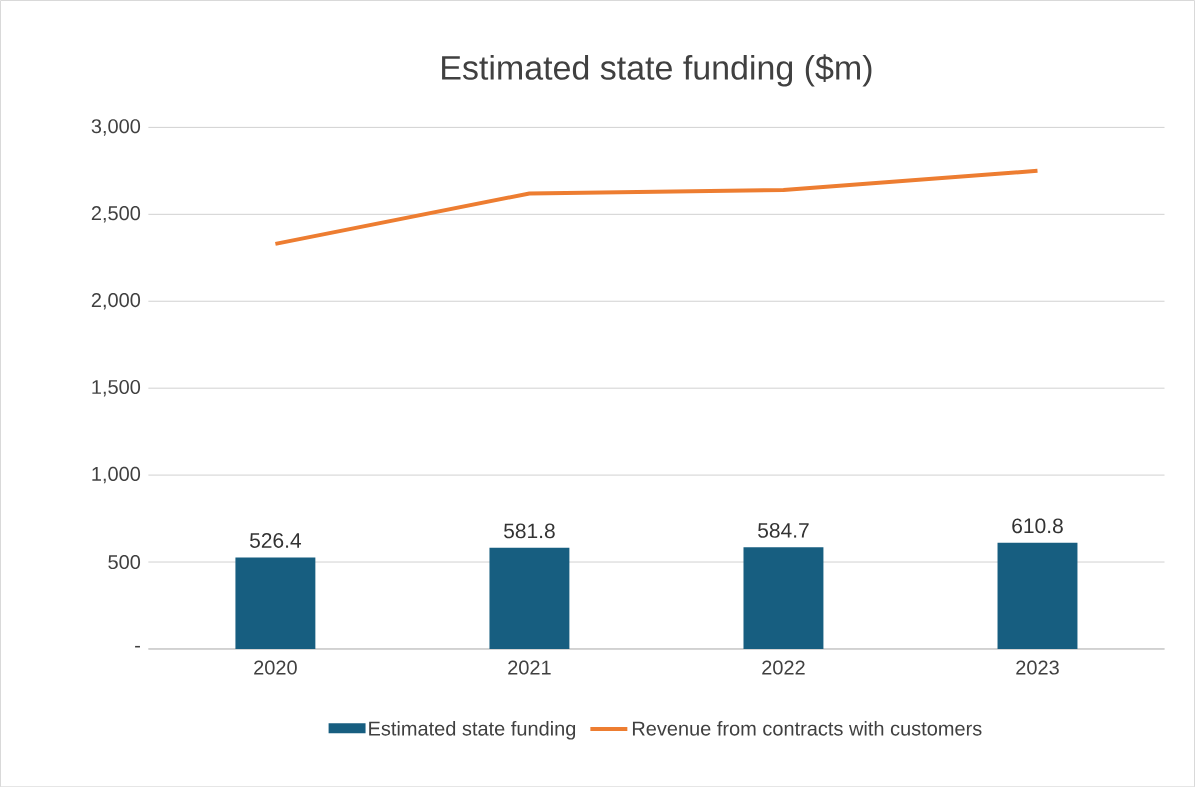  What do you see at coordinates (116, 475) in the screenshot?
I see `y-tick-label: 1,000` at bounding box center [116, 475].